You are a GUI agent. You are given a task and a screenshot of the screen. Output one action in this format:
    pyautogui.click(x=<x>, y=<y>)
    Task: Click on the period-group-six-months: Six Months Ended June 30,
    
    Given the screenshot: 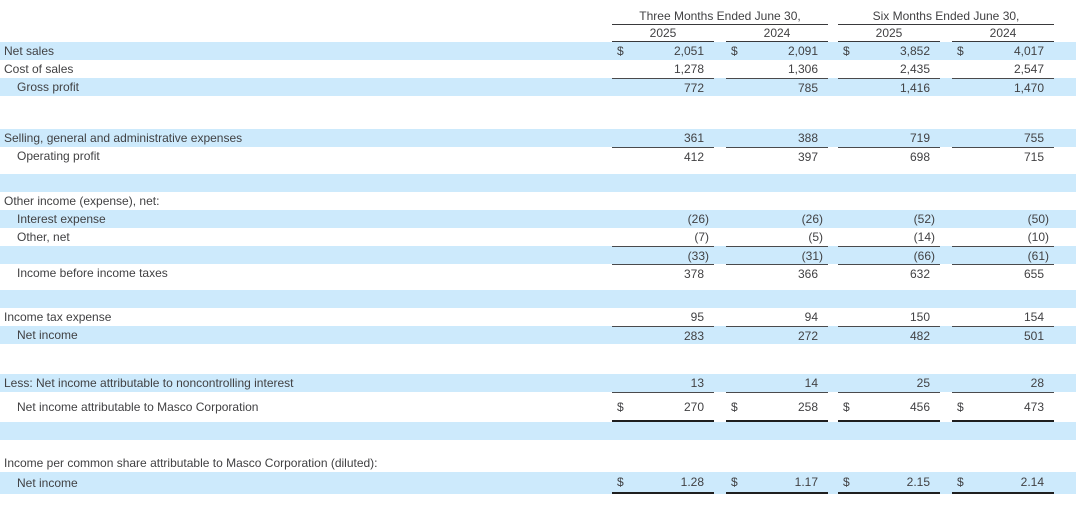 What is the action you would take?
    pyautogui.click(x=946, y=16)
    